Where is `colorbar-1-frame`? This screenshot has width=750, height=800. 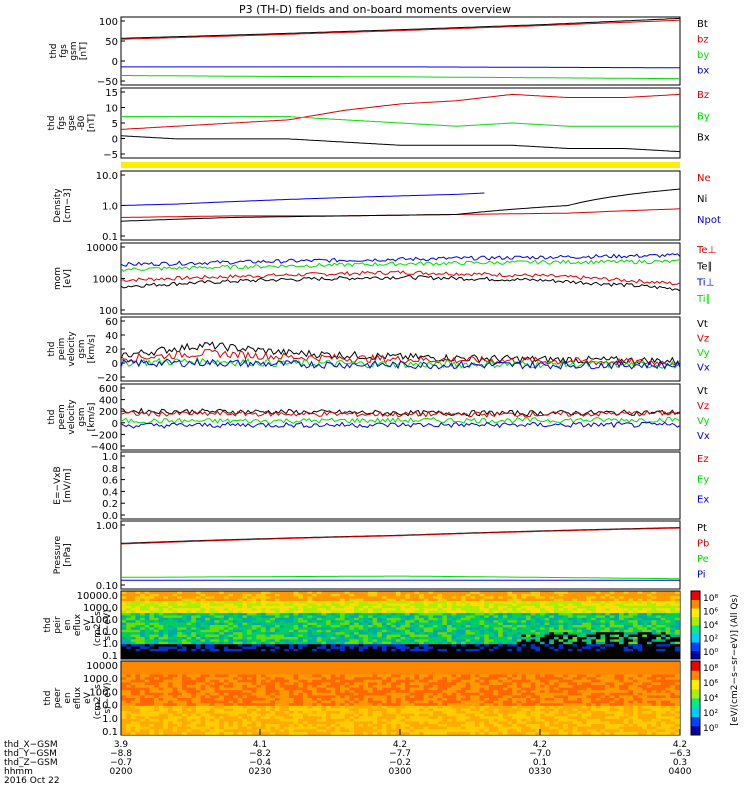 colorbar-1-frame is located at coordinates (695, 625).